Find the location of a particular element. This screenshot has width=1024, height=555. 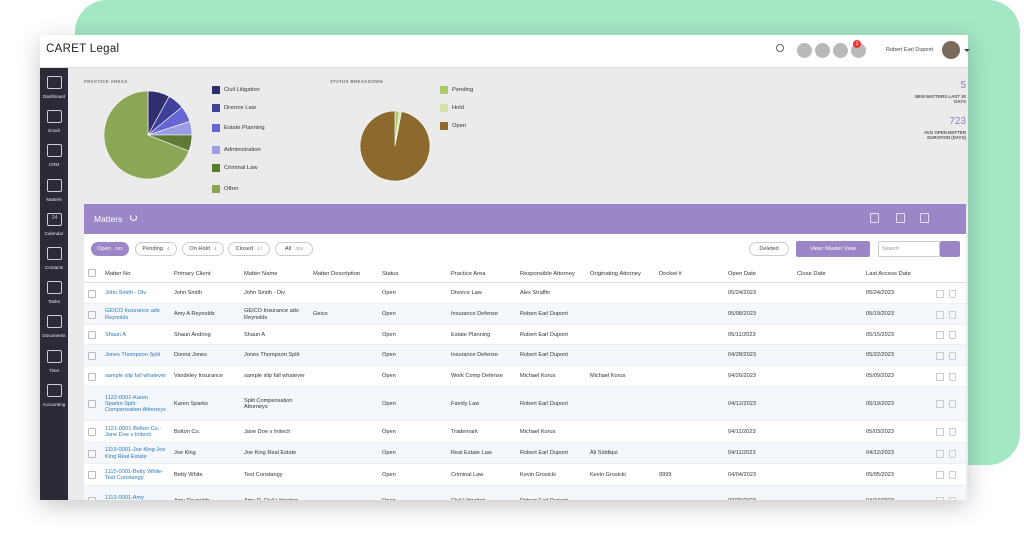

sidebar-label: CRM is located at coordinates (54, 165).